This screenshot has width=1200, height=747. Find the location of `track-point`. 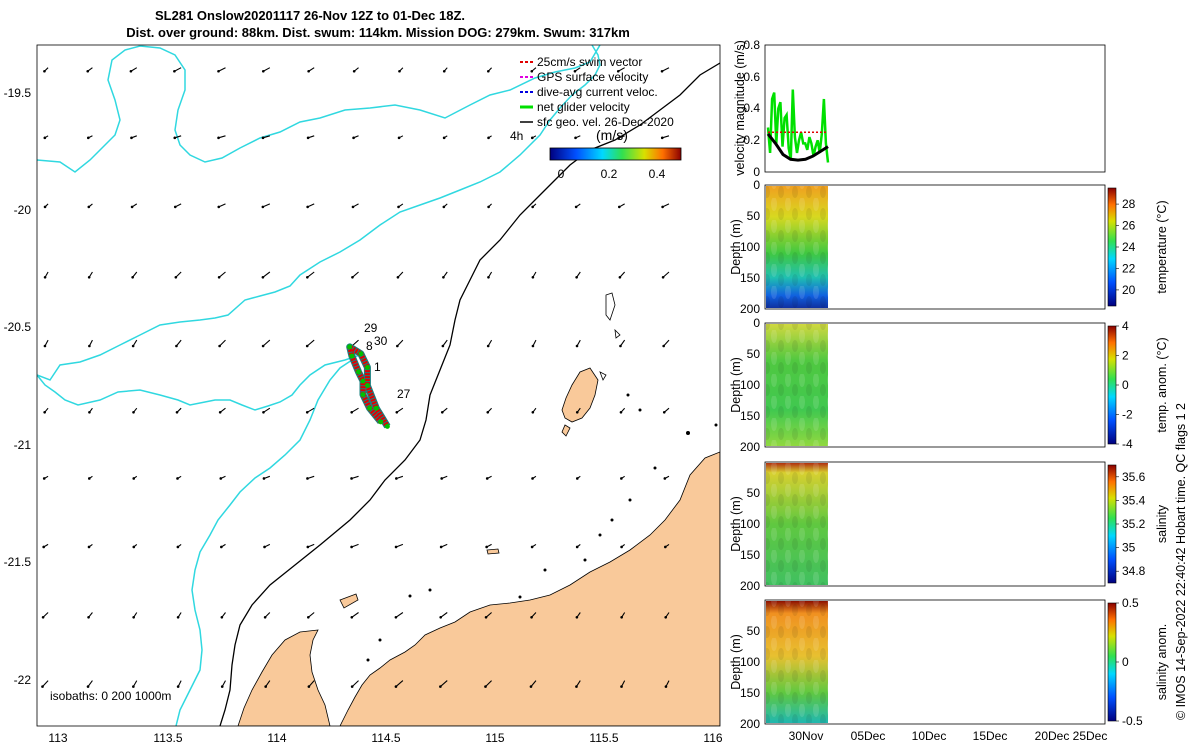

track-point is located at coordinates (350, 347).